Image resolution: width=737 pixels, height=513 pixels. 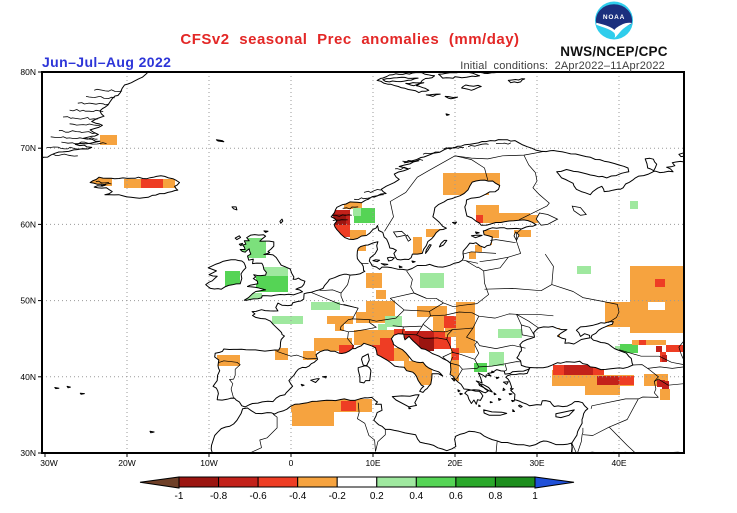 What do you see at coordinates (126, 463) in the screenshot?
I see `svg-text: 20W` at bounding box center [126, 463].